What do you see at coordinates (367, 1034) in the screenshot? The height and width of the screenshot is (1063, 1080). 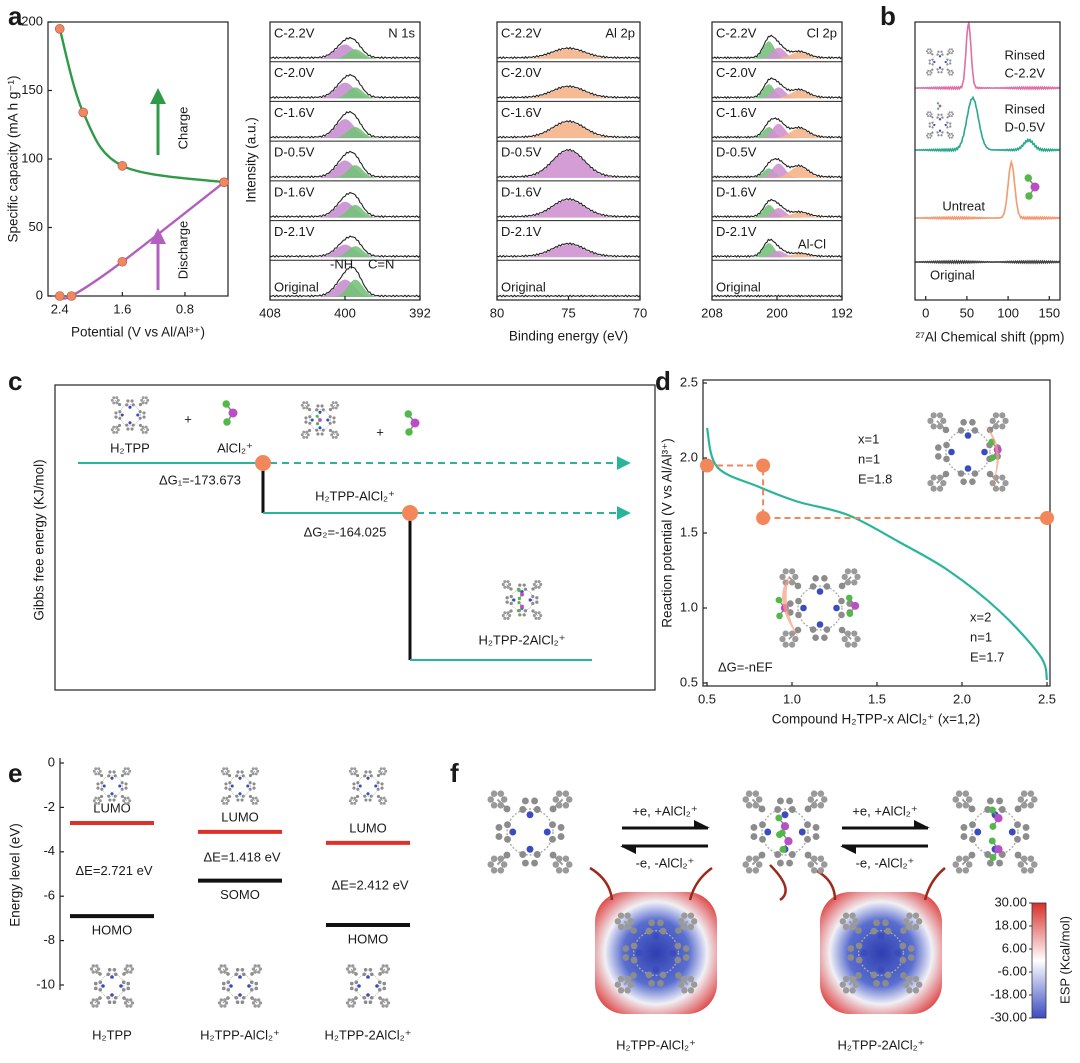 I see `molecule-label: H₂TPP-2AlCl₂⁺` at bounding box center [367, 1034].